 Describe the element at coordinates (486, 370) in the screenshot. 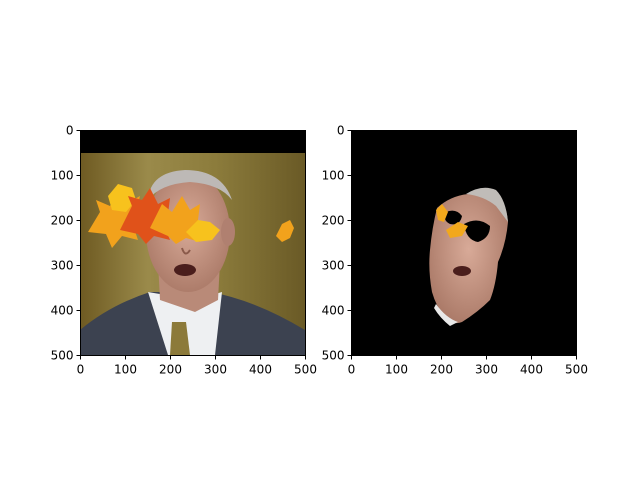

I see `right-xtick-label-300: 300` at that location.